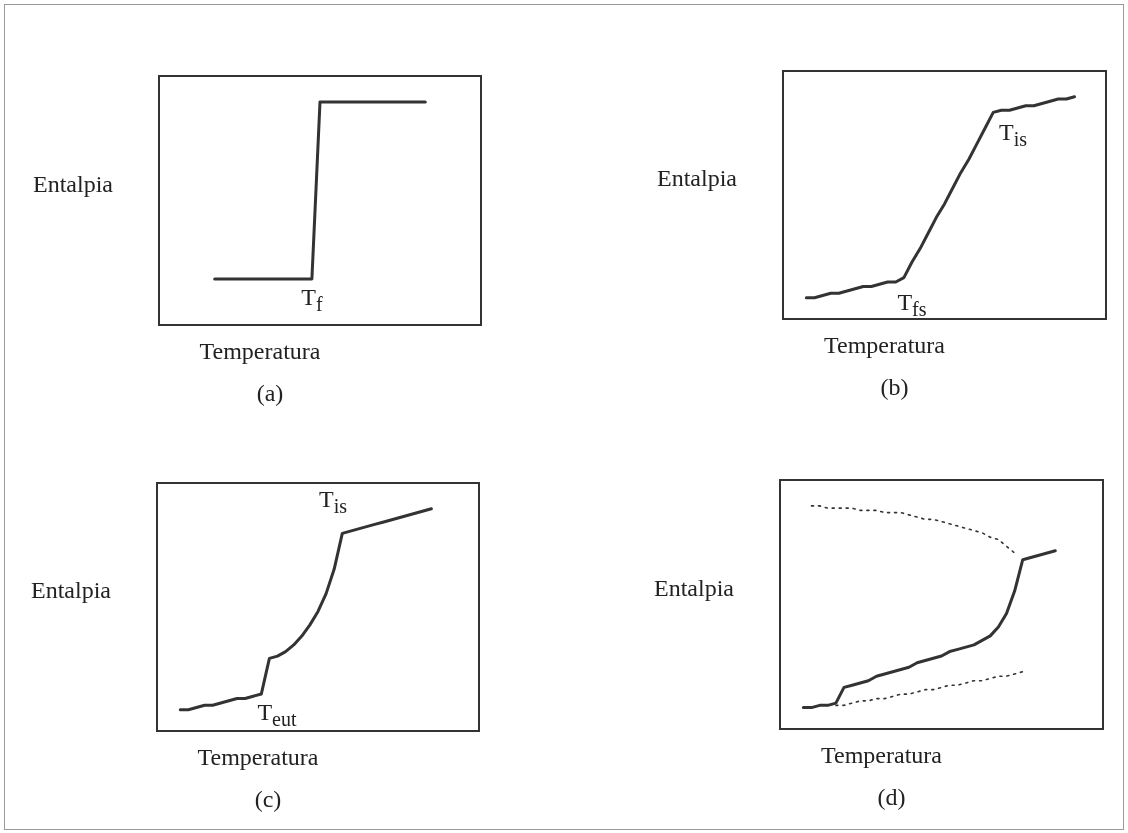 The image size is (1128, 833). Describe the element at coordinates (894, 387) in the screenshot. I see `text: (b)` at that location.